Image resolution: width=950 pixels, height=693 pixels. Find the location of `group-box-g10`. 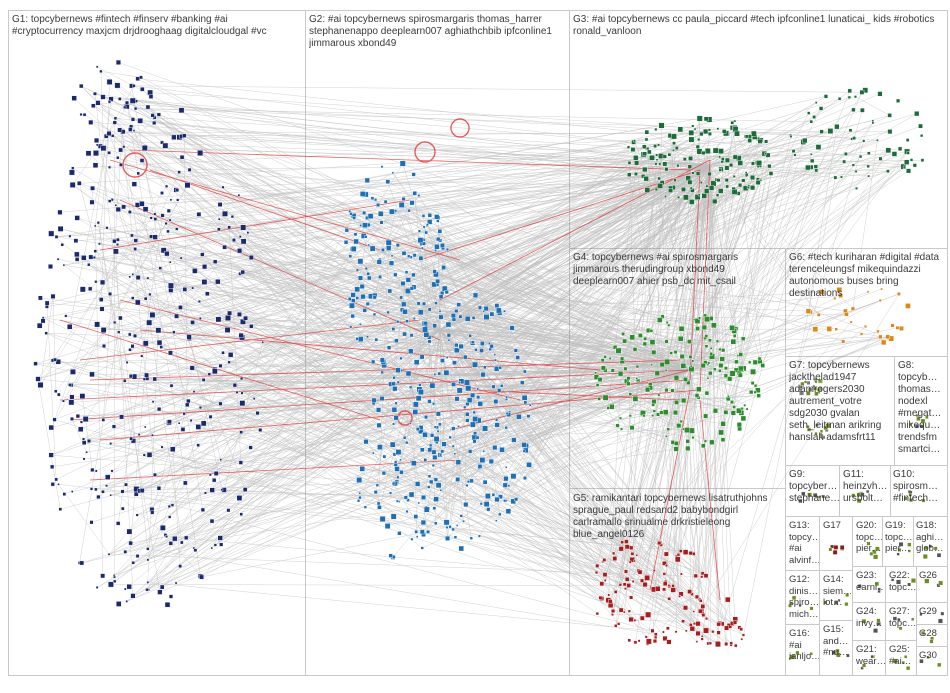

group-box-g10 is located at coordinates (919, 491).